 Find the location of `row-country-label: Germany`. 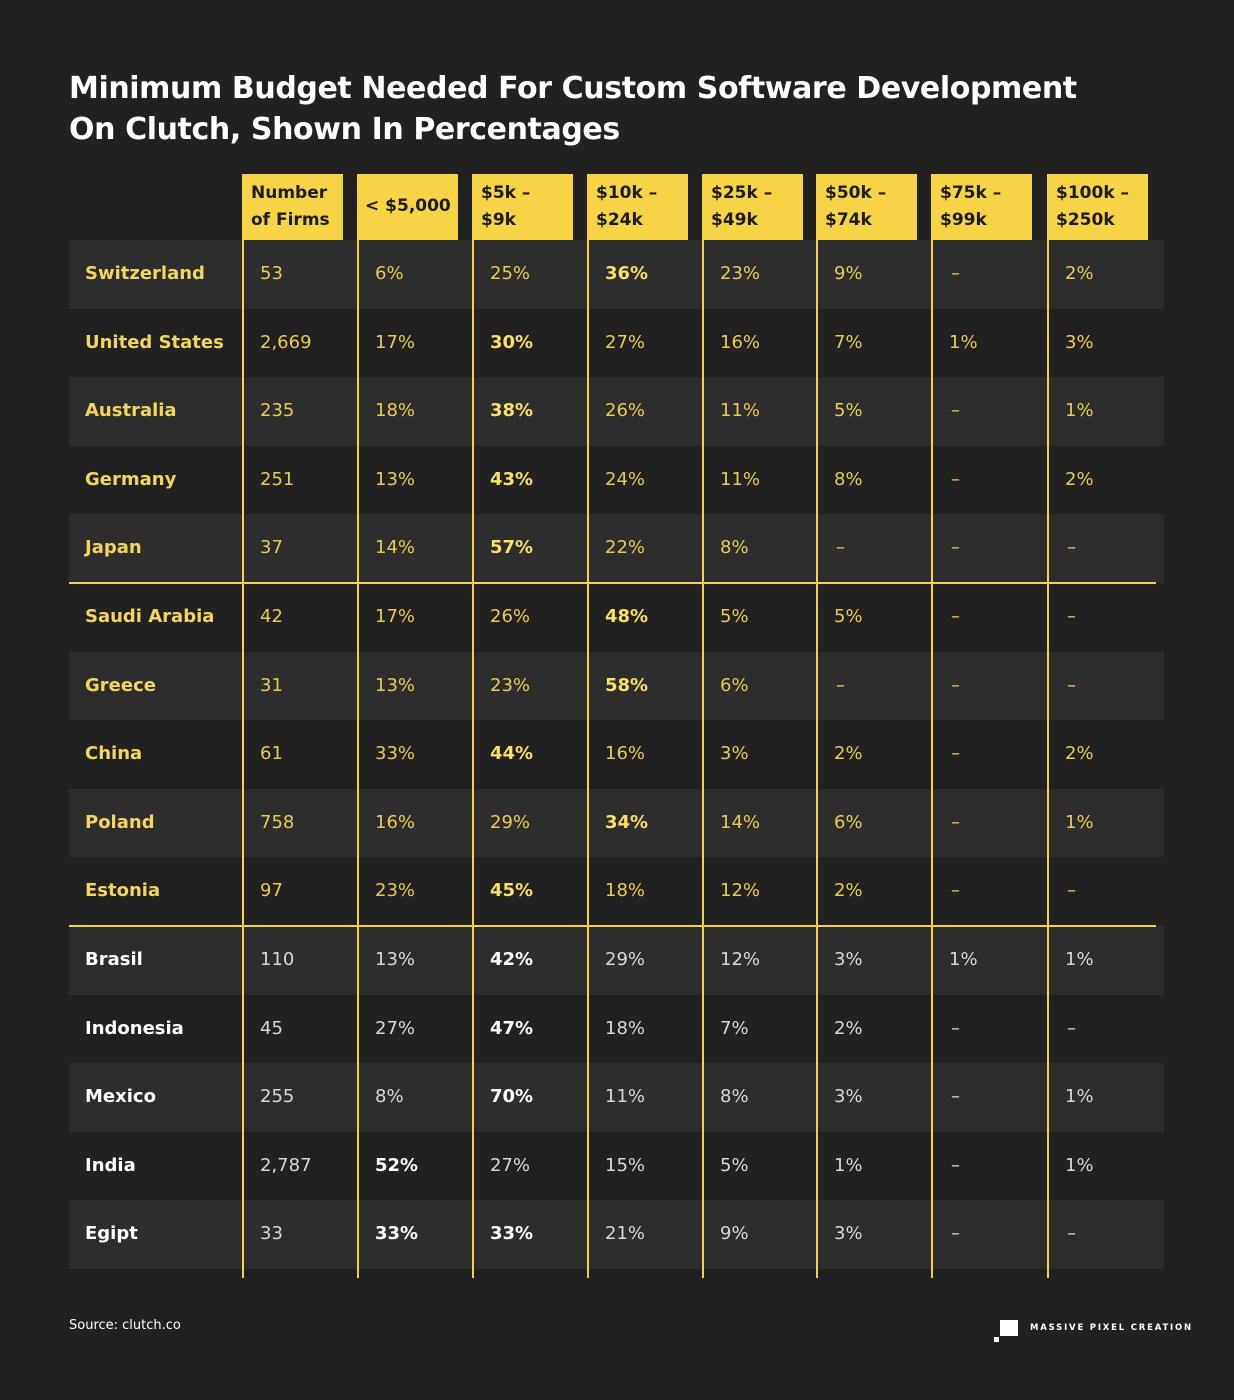

row-country-label: Germany is located at coordinates (131, 479).